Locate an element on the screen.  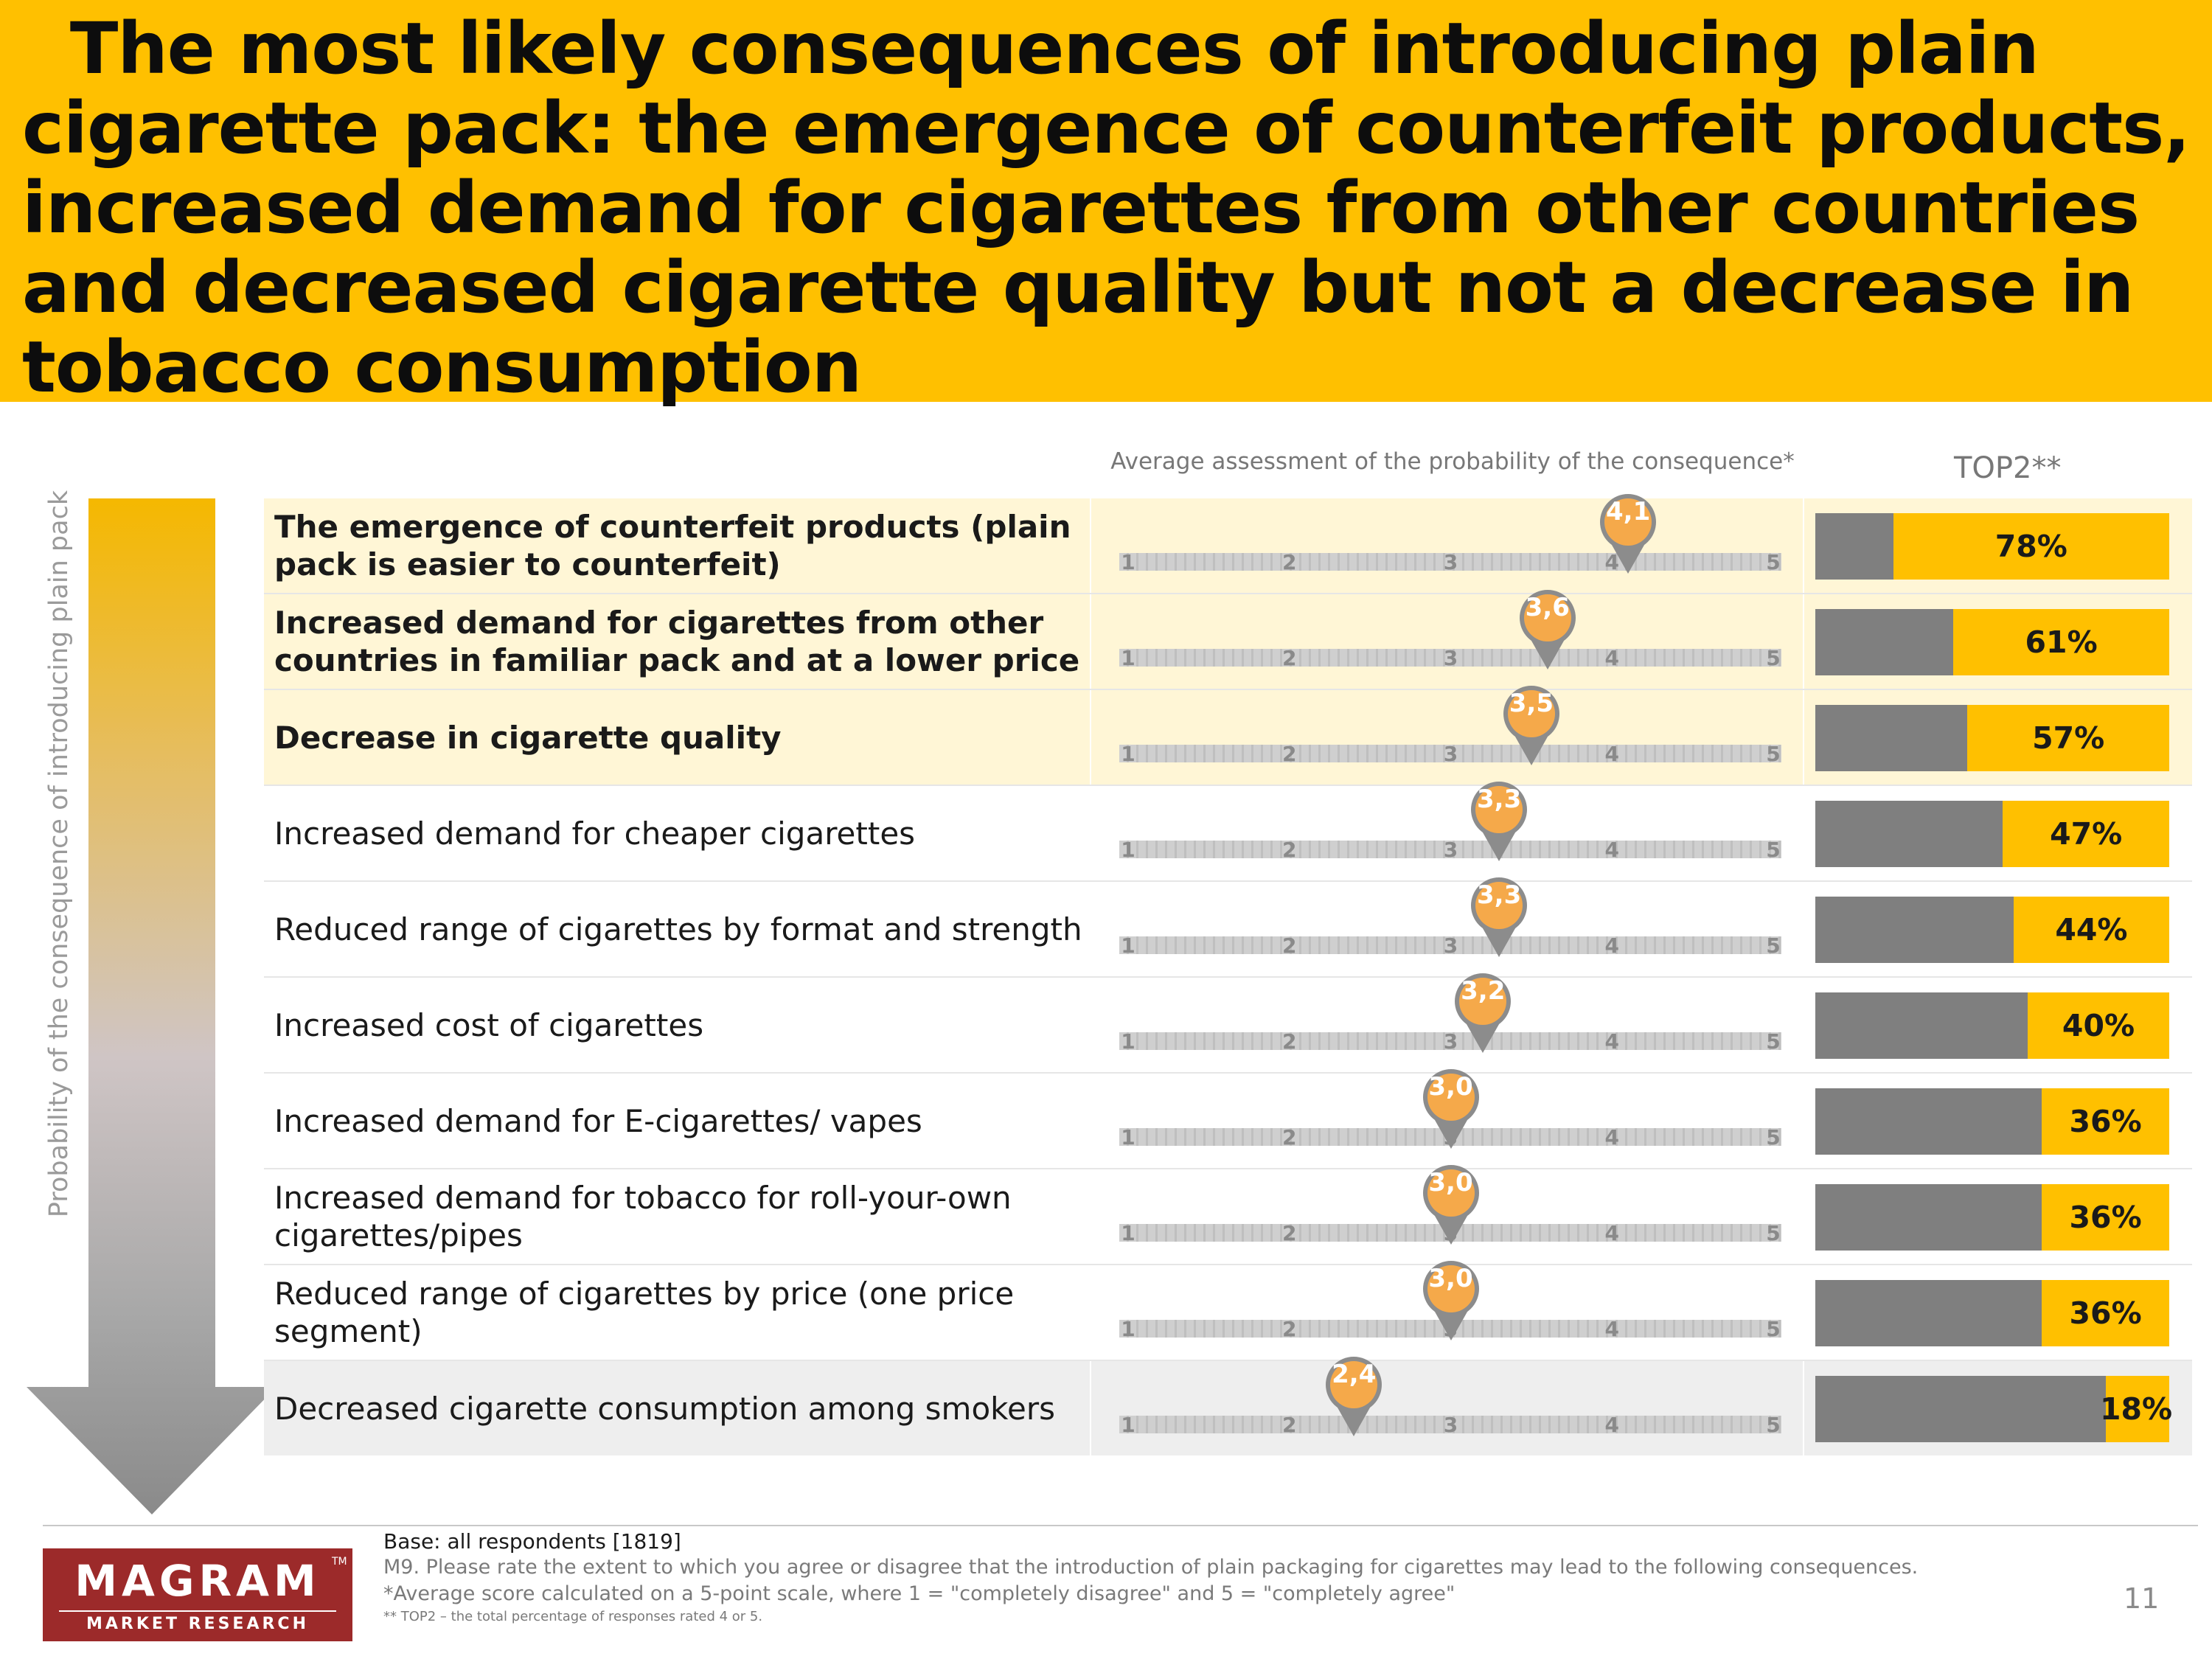
top2-value-label: 18% is located at coordinates (2136, 1409).